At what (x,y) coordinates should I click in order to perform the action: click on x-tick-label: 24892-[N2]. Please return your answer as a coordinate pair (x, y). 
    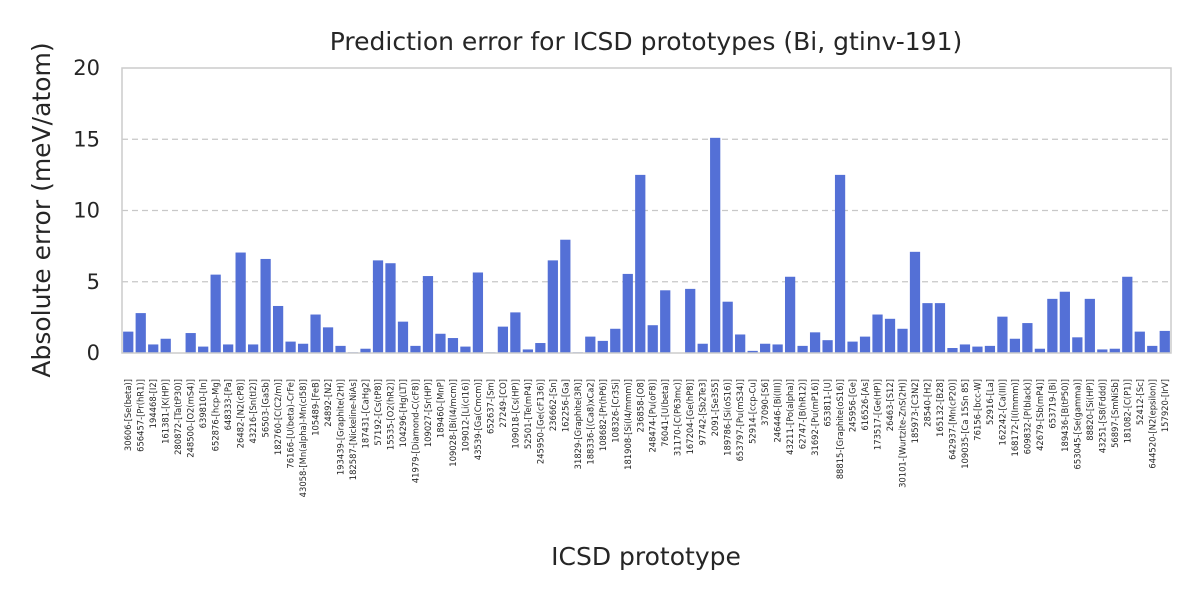
    Looking at the image, I should click on (328, 403).